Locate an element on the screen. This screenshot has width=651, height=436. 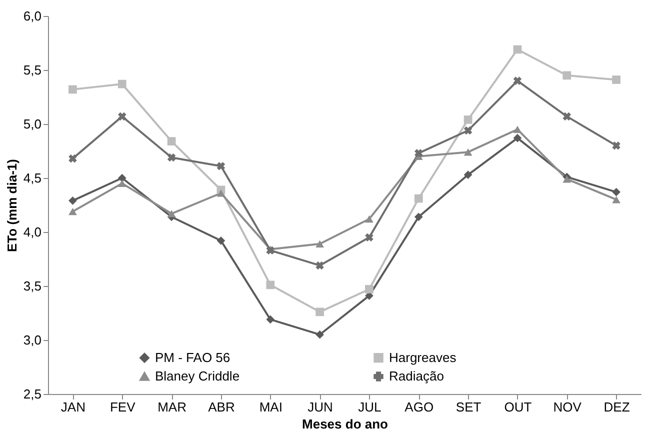
y-tick-label: 4,0 is located at coordinates (32, 232).